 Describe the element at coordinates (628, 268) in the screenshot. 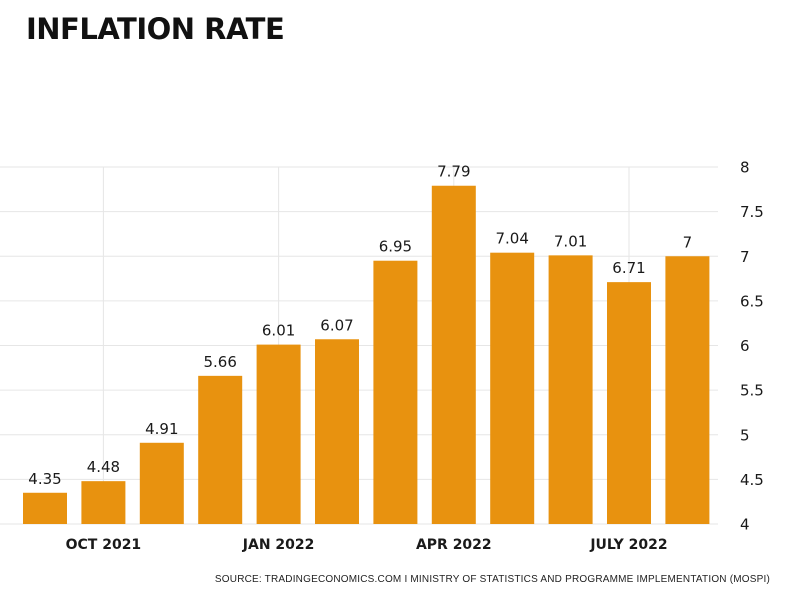

I see `data-label: 6.71` at that location.